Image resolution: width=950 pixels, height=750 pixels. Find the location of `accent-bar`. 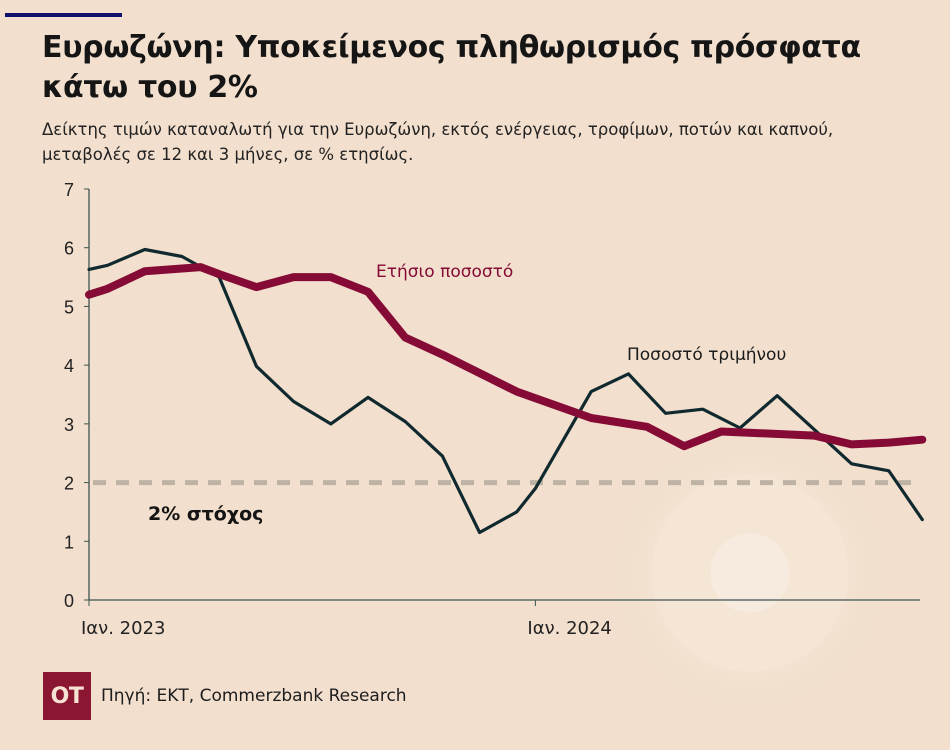

accent-bar is located at coordinates (63, 15).